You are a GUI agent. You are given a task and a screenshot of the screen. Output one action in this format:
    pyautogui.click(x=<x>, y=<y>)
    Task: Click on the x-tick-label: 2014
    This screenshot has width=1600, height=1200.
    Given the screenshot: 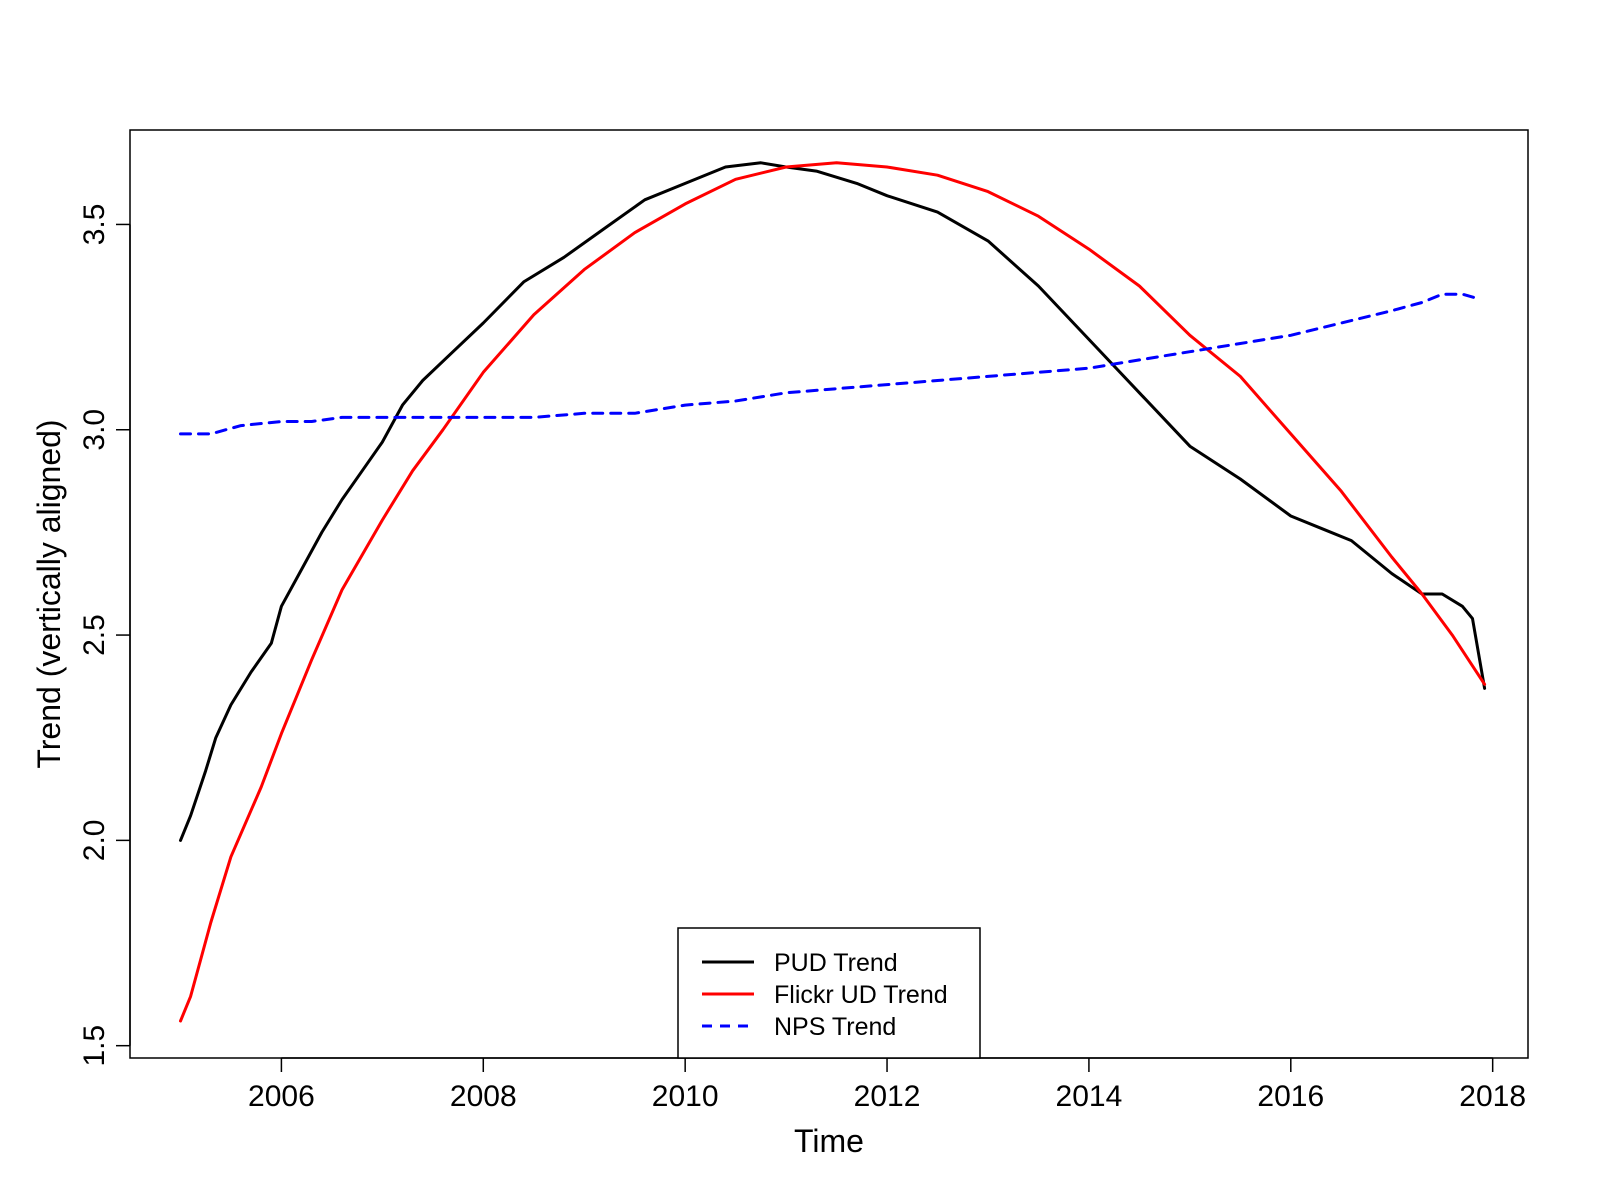 What is the action you would take?
    pyautogui.click(x=1089, y=1096)
    